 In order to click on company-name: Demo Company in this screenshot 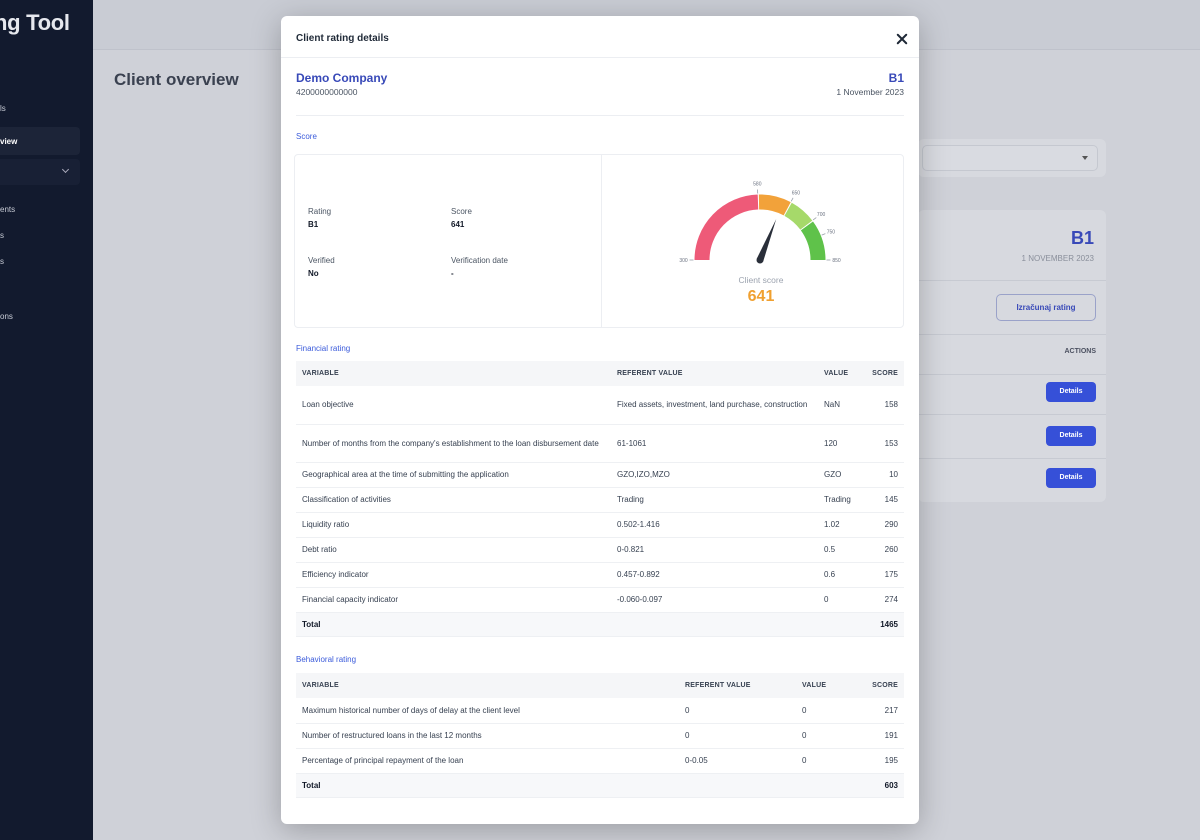, I will do `click(342, 78)`.